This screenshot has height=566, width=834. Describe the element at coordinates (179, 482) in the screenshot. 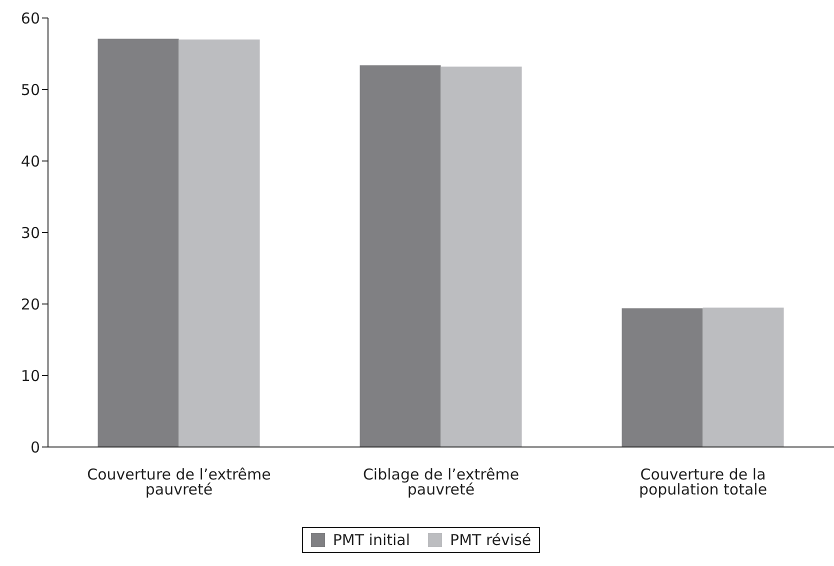

I see `x-tick-label: Couverture de l’extrême pauvreté` at that location.